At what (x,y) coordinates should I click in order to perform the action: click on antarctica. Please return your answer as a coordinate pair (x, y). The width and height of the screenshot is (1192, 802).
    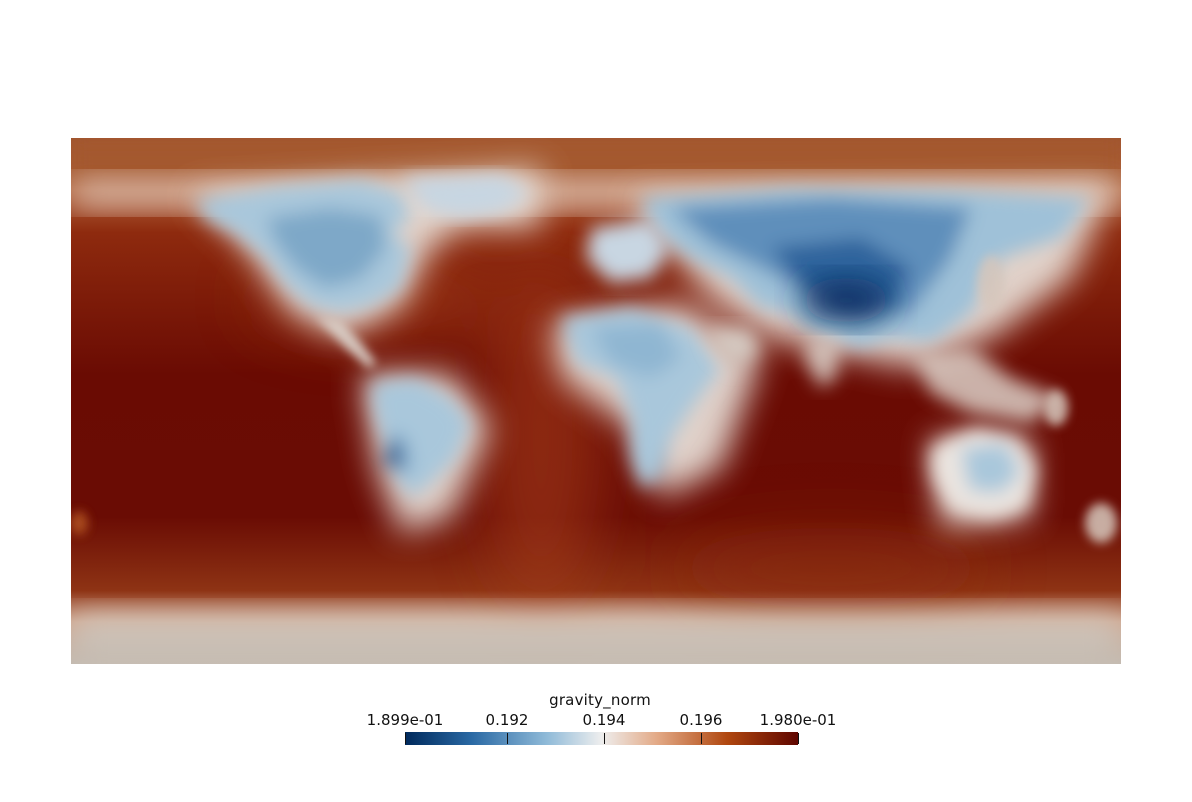
    Looking at the image, I should click on (596, 640).